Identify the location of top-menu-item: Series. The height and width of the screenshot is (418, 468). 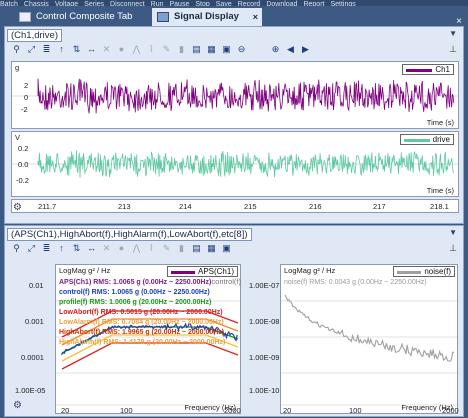
(94, 3).